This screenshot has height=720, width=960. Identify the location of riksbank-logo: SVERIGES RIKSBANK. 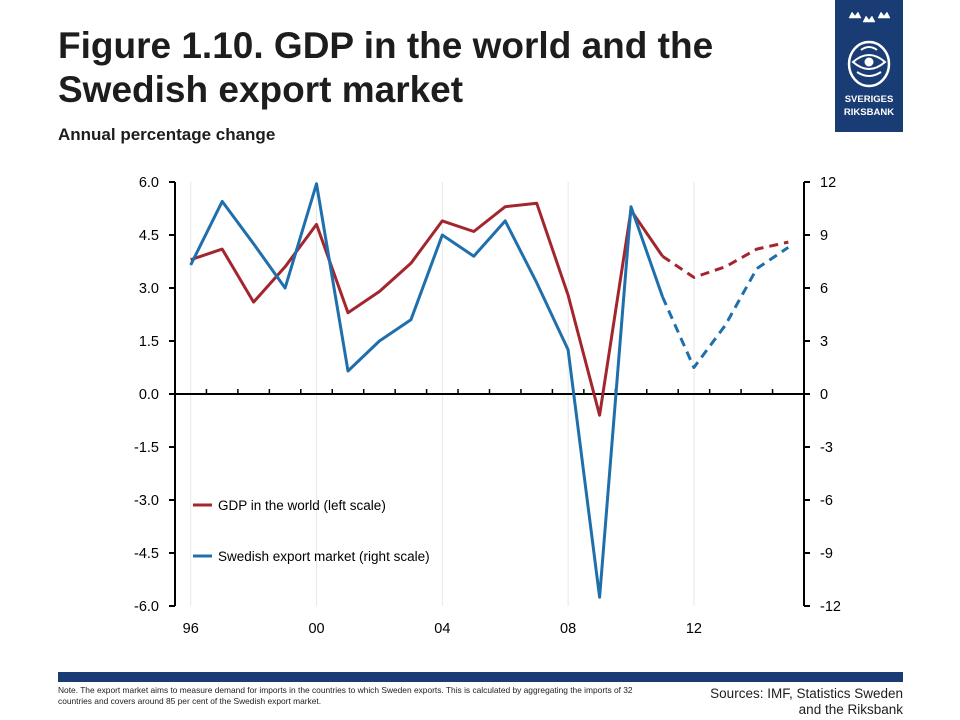
(869, 66).